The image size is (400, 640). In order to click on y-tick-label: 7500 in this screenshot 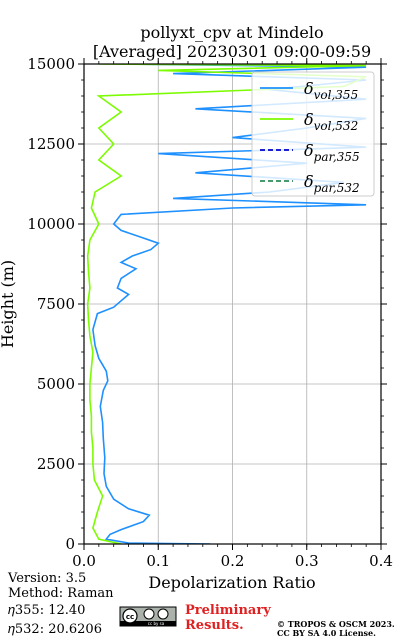, I will do `click(56, 304)`.